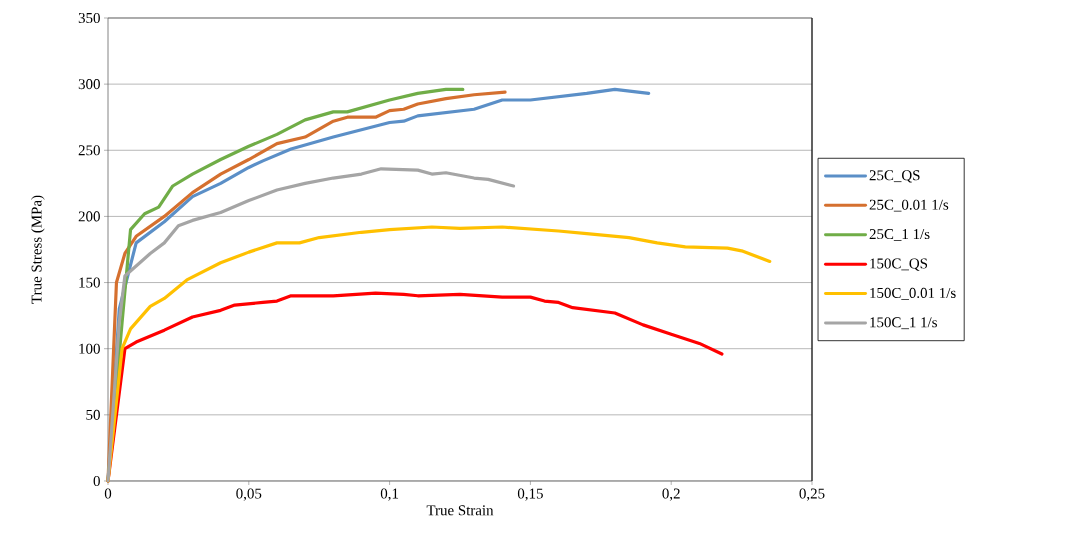 Image resolution: width=1067 pixels, height=560 pixels. I want to click on y-axis-title: True Stress (MPa), so click(38, 249).